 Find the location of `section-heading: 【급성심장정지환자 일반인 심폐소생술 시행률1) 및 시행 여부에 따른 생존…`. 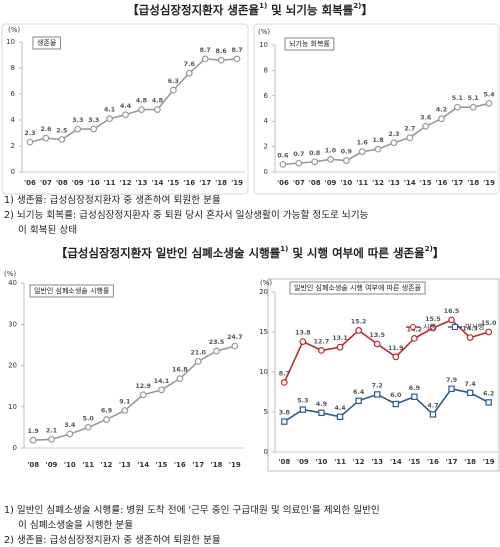

section-heading: 【급성심장정지환자 일반인 심폐소생술 시행률1) 및 시행 여부에 따른 생존… is located at coordinates (250, 252).